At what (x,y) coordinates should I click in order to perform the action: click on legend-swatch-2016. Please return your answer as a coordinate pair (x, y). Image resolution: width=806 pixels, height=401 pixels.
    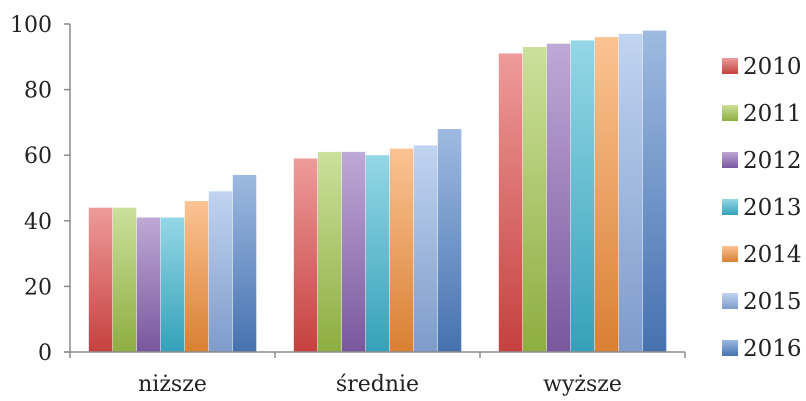
    Looking at the image, I should click on (730, 348).